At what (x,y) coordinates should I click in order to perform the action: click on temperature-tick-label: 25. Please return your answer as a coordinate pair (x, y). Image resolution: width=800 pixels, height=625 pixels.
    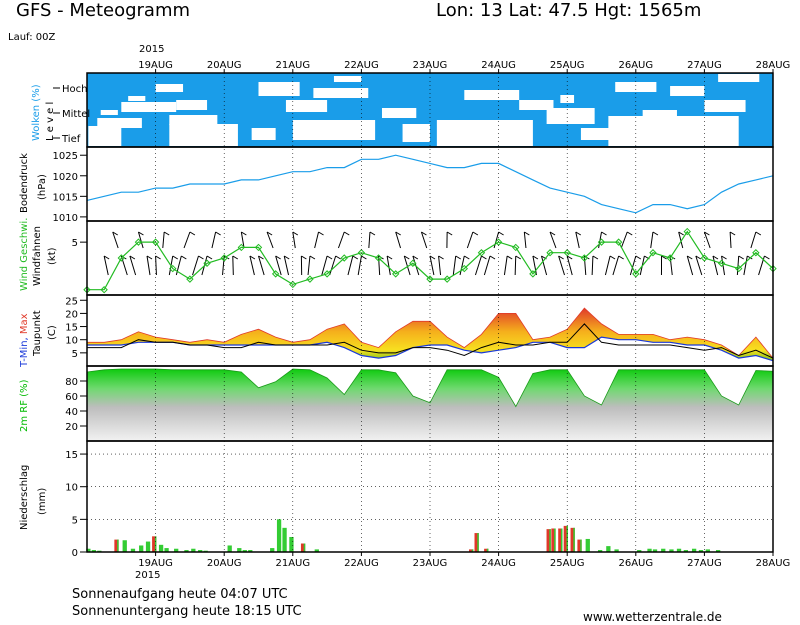
    Looking at the image, I should click on (71, 301).